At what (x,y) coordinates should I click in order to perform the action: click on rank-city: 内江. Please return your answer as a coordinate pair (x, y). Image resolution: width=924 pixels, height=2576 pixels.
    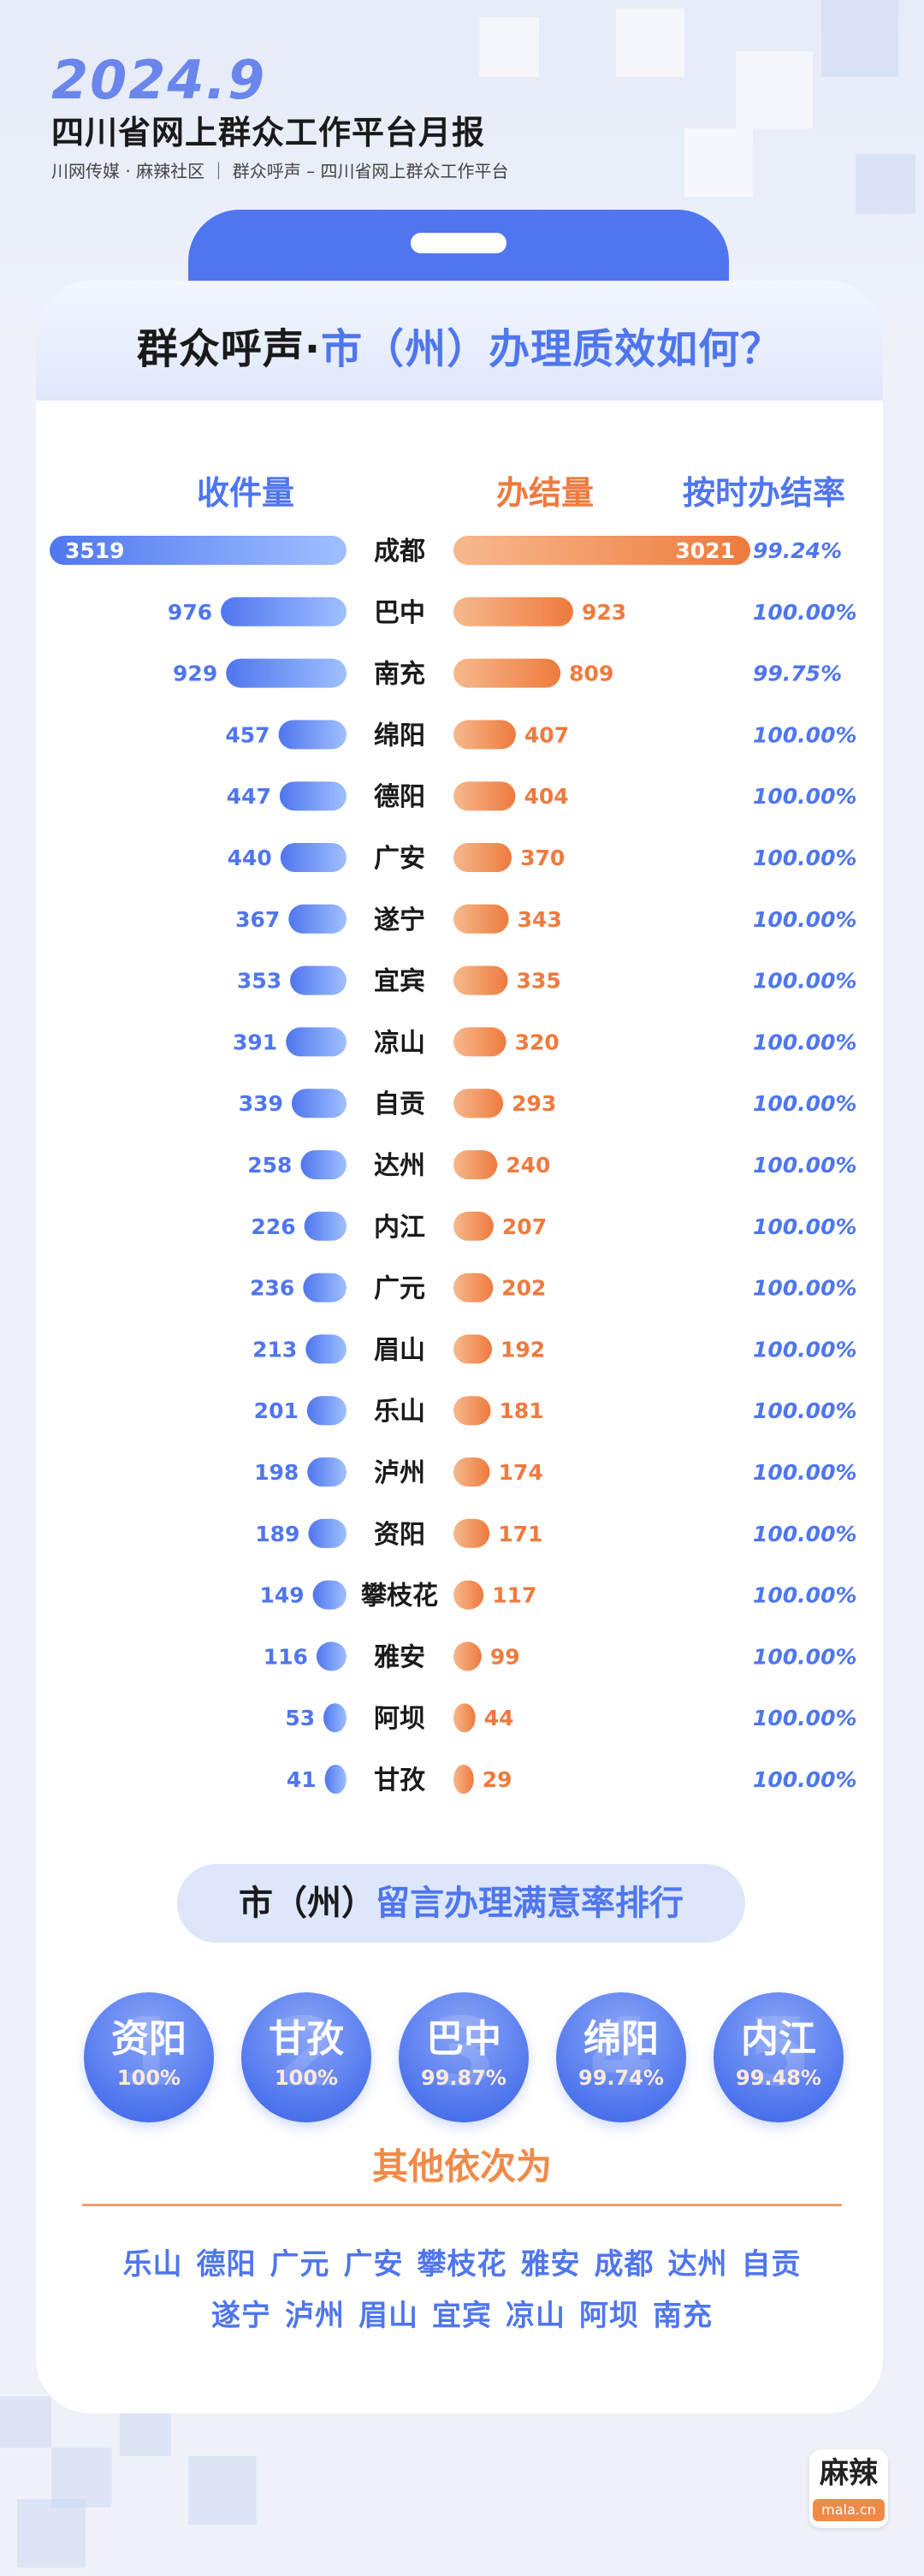
    Looking at the image, I should click on (778, 2039).